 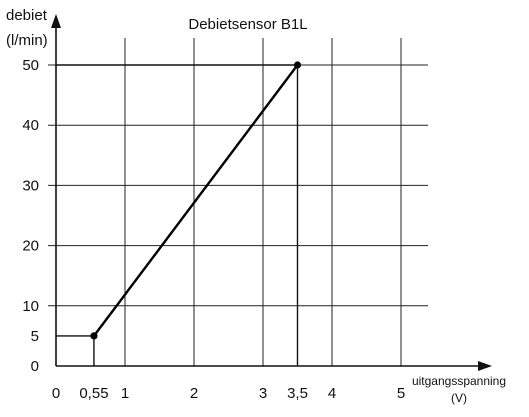 I want to click on x-axis-label-line1: uitgangsspanning, so click(x=459, y=381).